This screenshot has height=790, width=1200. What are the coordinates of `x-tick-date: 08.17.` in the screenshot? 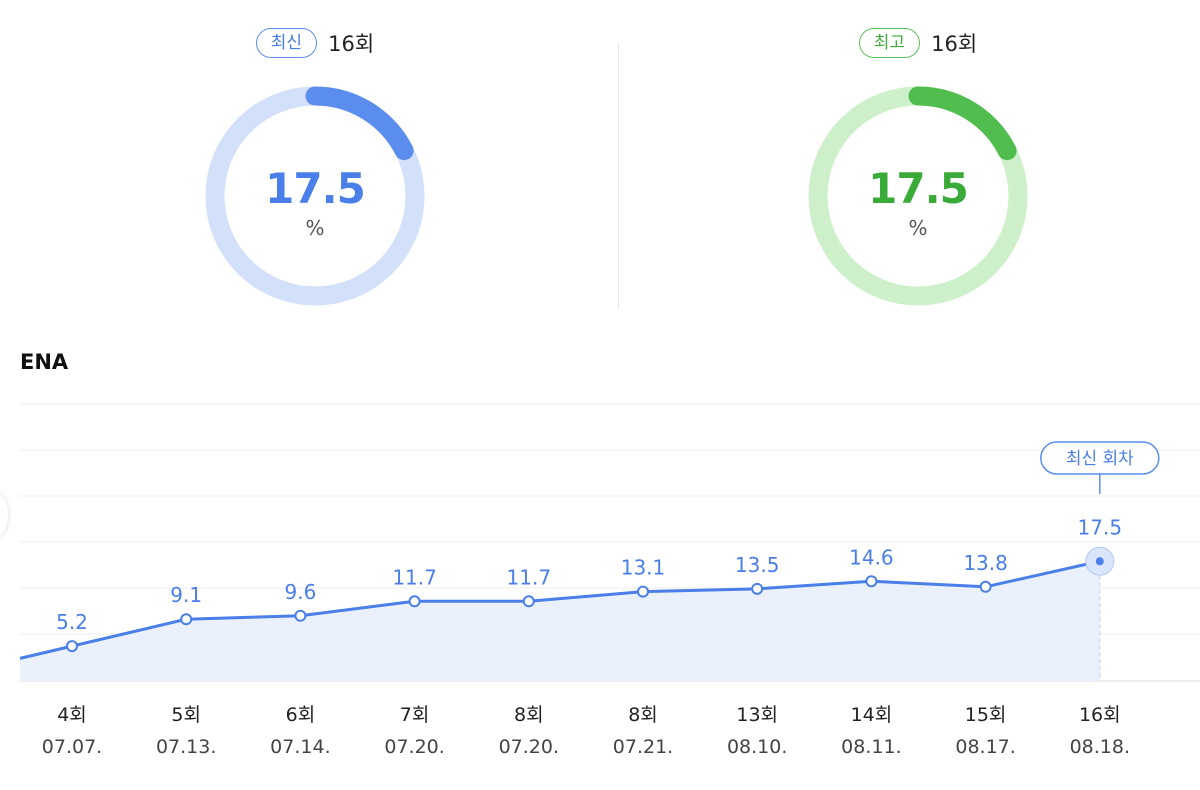 It's located at (985, 747).